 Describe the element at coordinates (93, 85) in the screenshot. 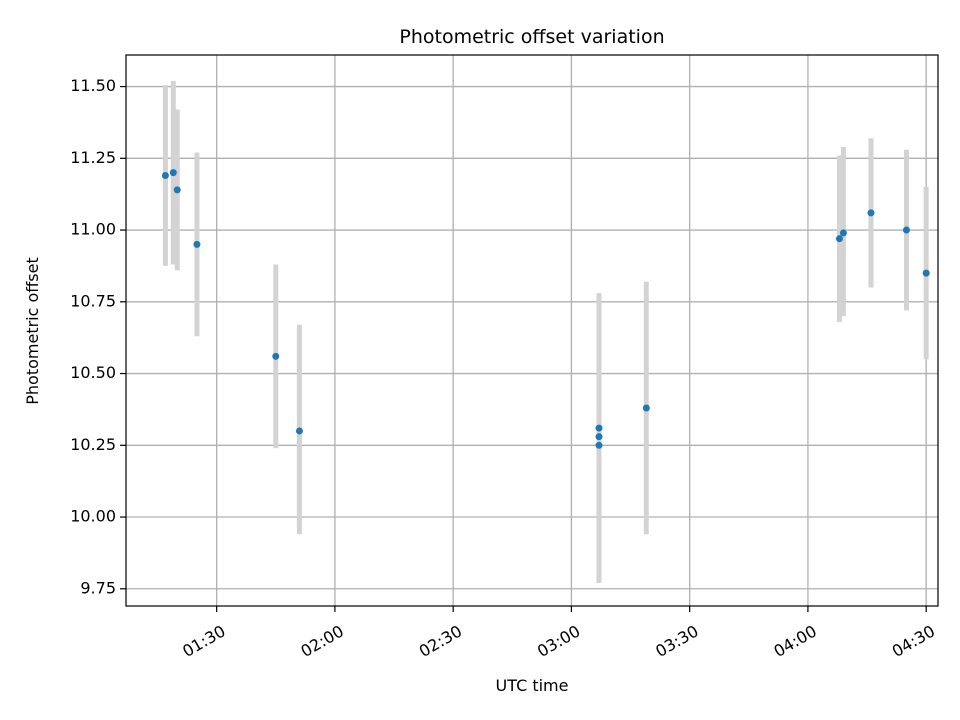

I see `y-tick-label: 11.50` at that location.